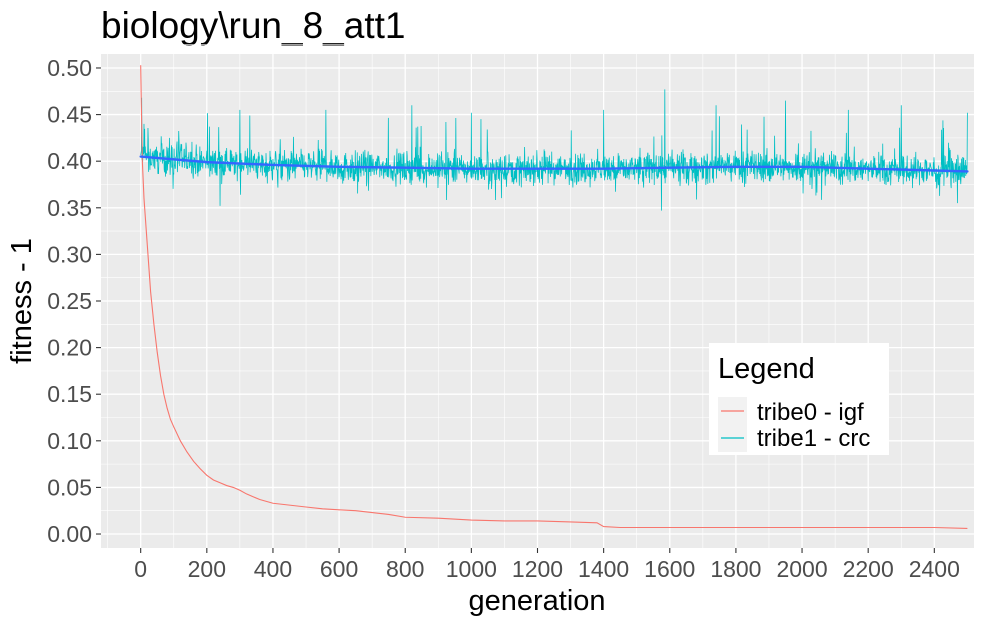 This screenshot has height=624, width=982. Describe the element at coordinates (471, 569) in the screenshot. I see `x-tick-label: 1000` at that location.